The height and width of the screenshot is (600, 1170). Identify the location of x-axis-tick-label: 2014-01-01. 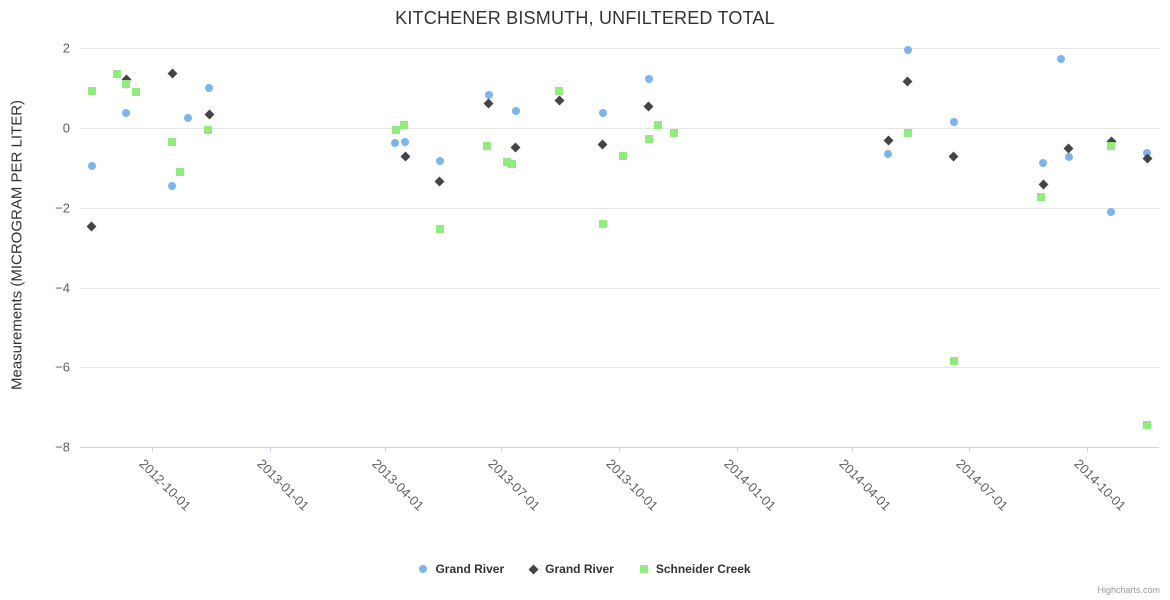
(750, 485).